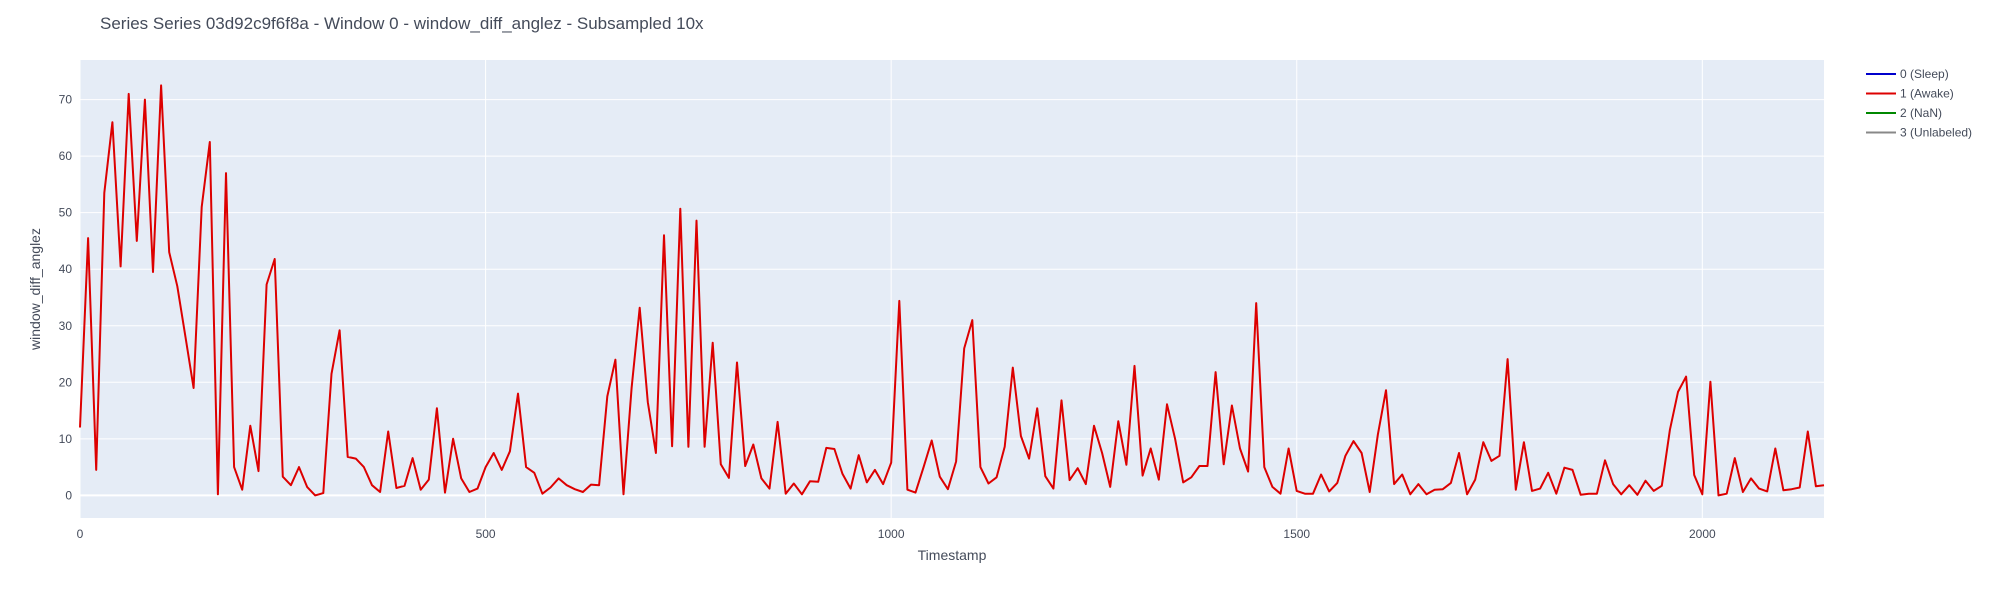  What do you see at coordinates (35, 289) in the screenshot?
I see `y-axis-title: window_diff_anglez` at bounding box center [35, 289].